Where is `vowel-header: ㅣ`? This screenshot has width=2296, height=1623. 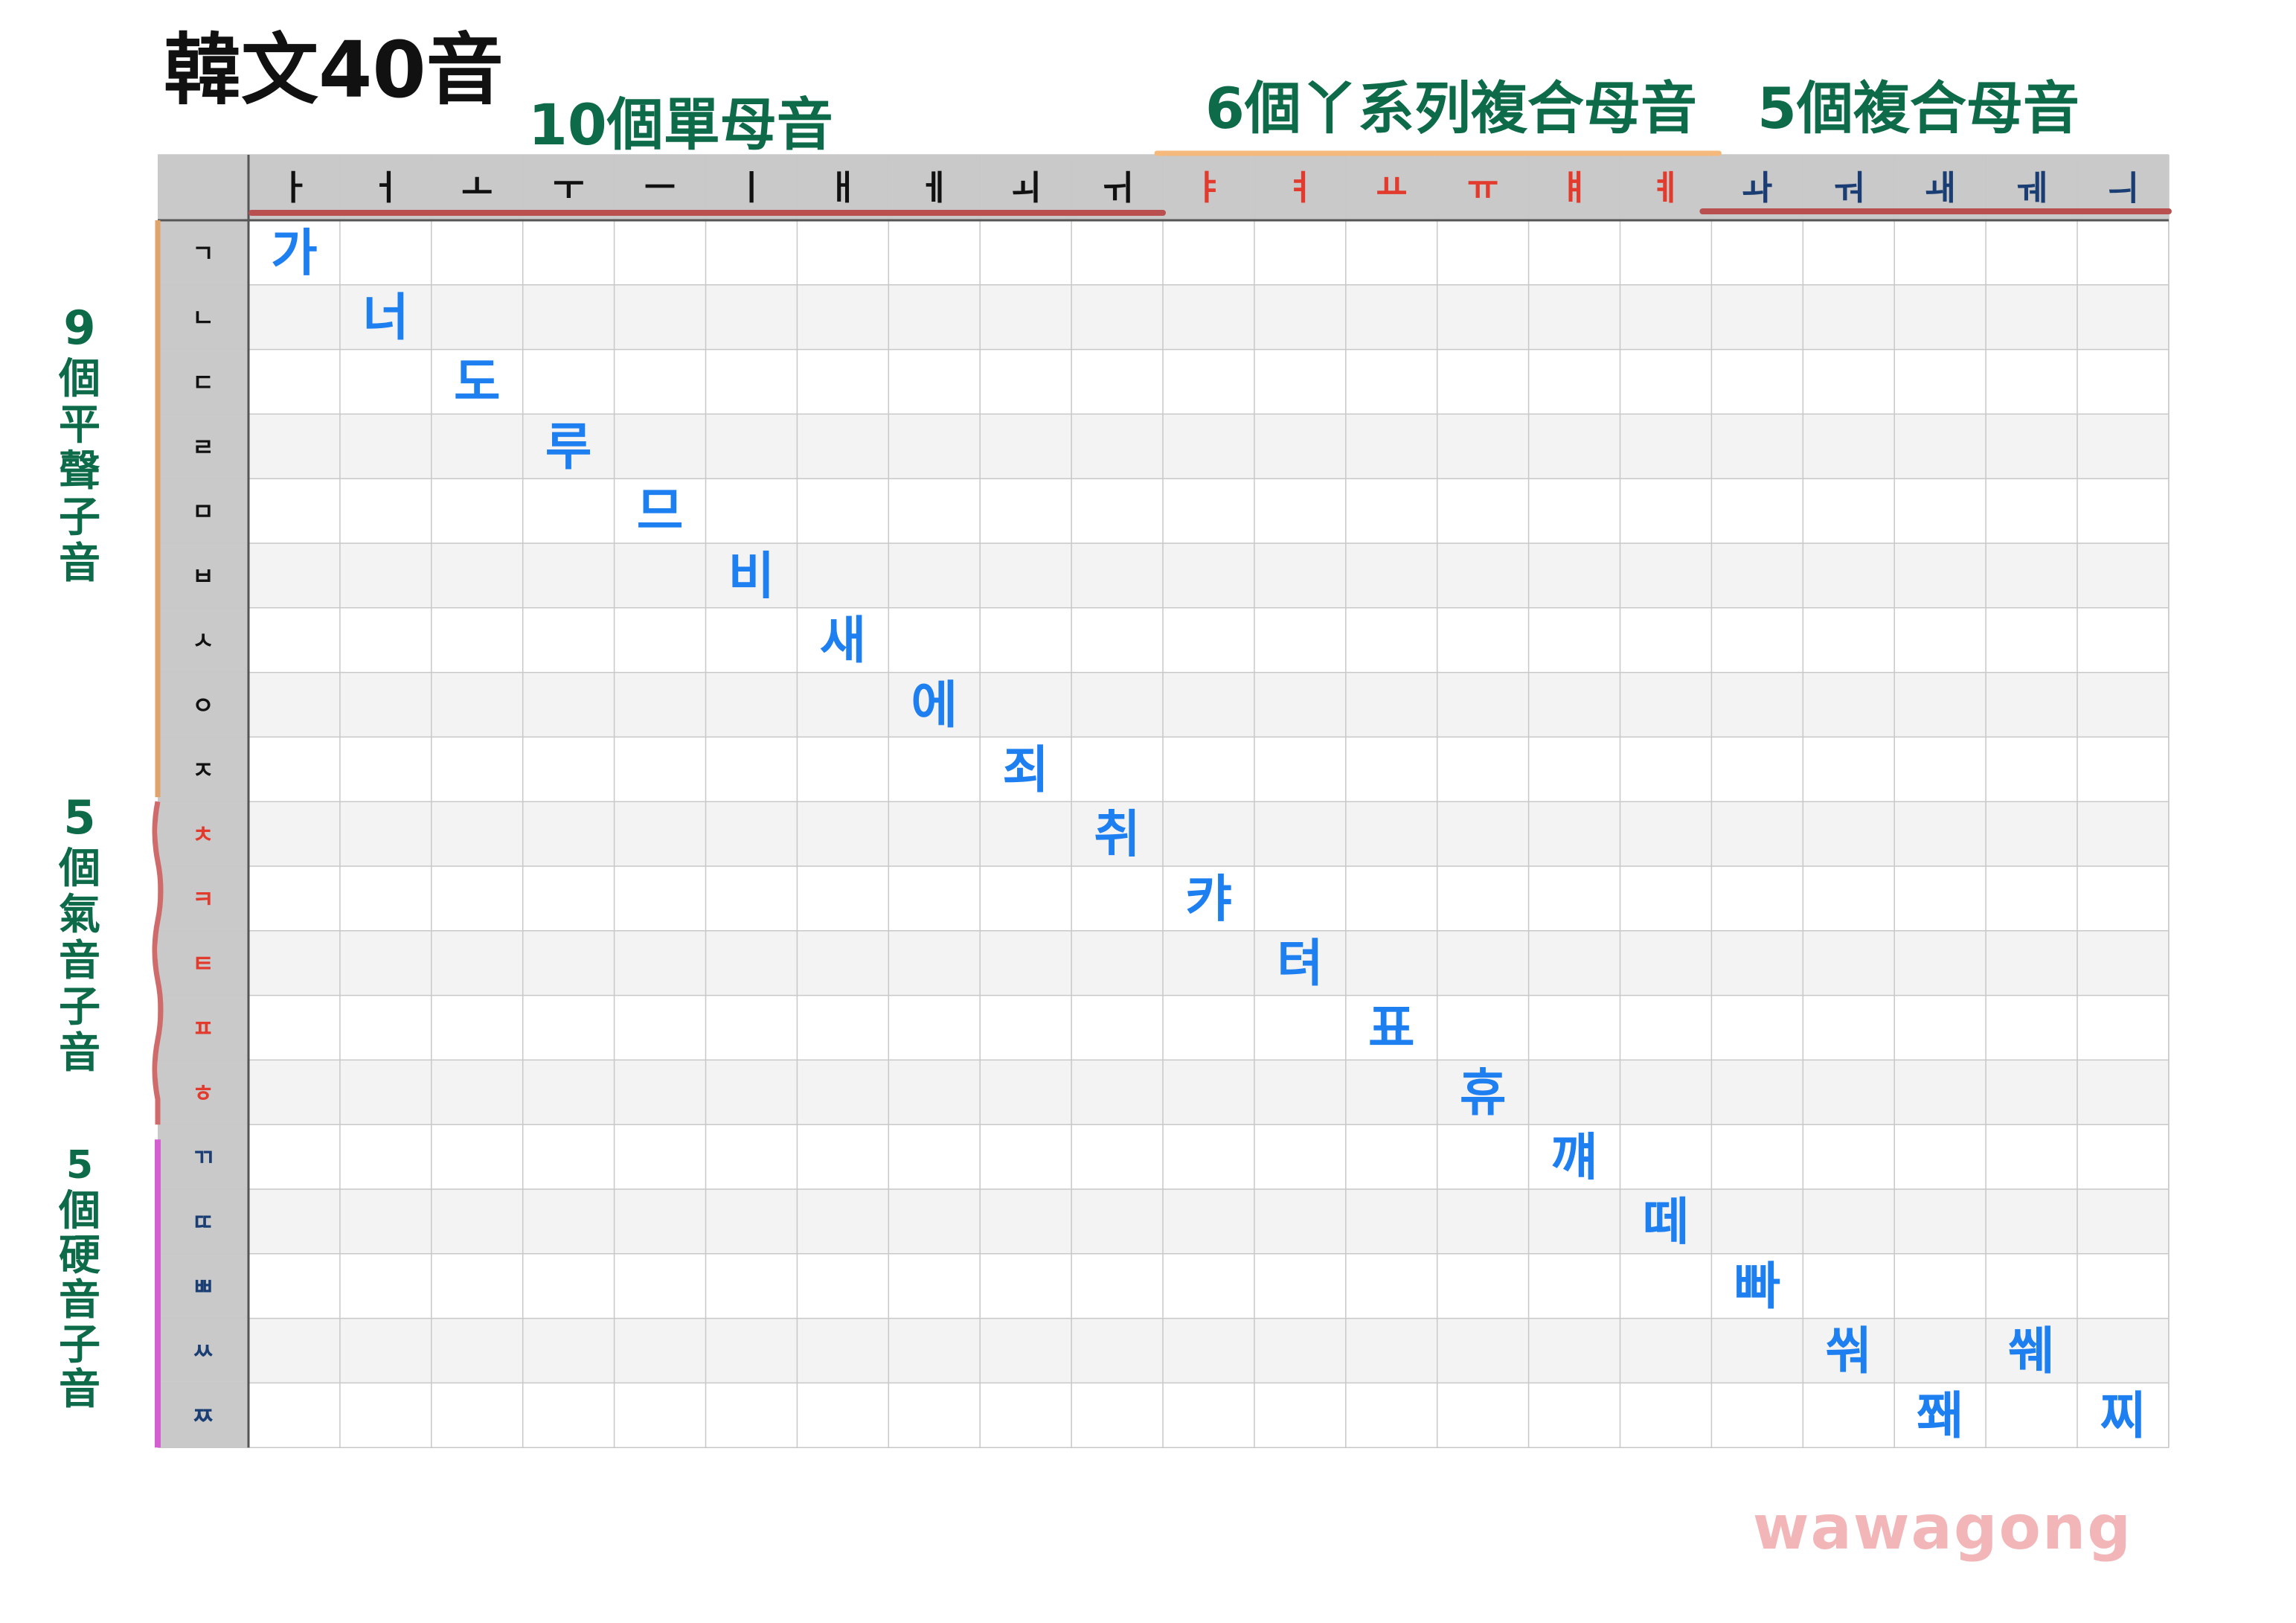 vowel-header: ㅣ is located at coordinates (751, 187).